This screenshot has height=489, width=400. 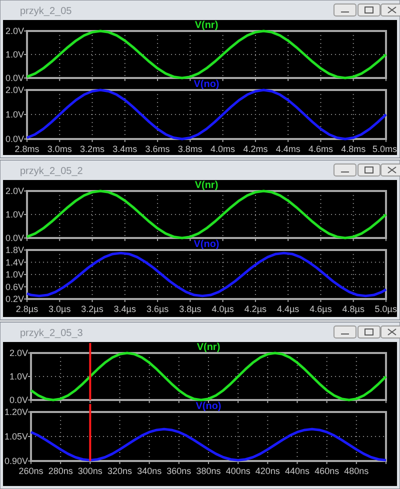 I want to click on x-tick-label: 4.4ms, so click(x=288, y=149).